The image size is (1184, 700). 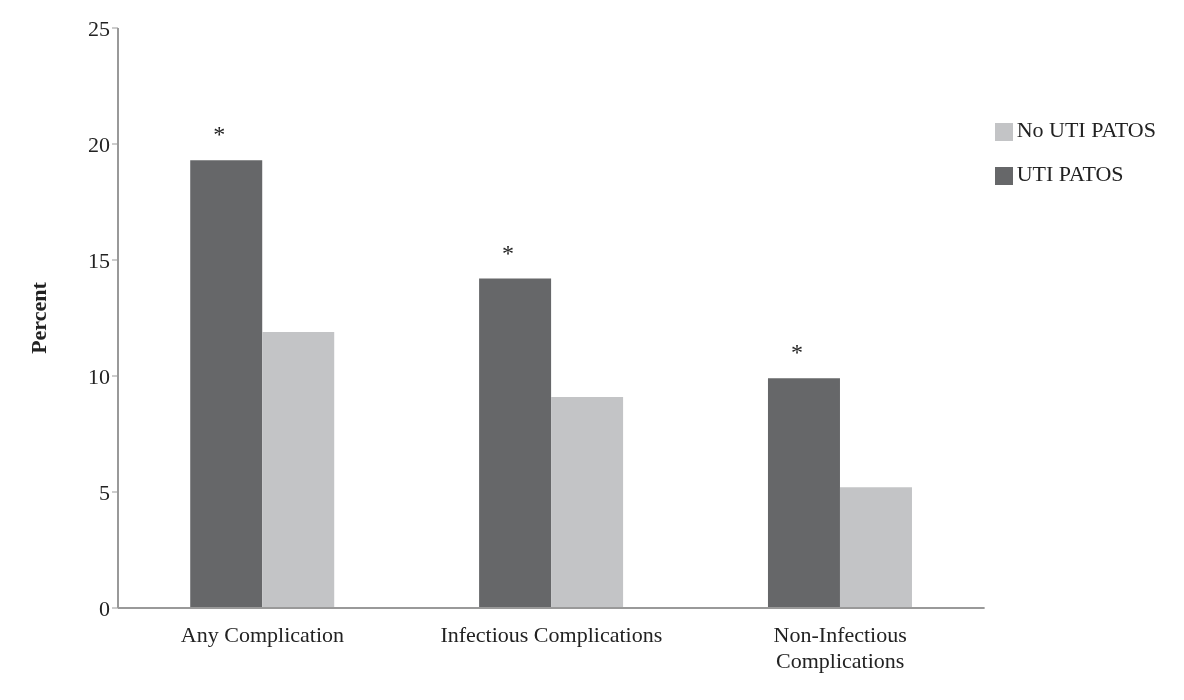 I want to click on y-axis-title: Percent, so click(x=38, y=317).